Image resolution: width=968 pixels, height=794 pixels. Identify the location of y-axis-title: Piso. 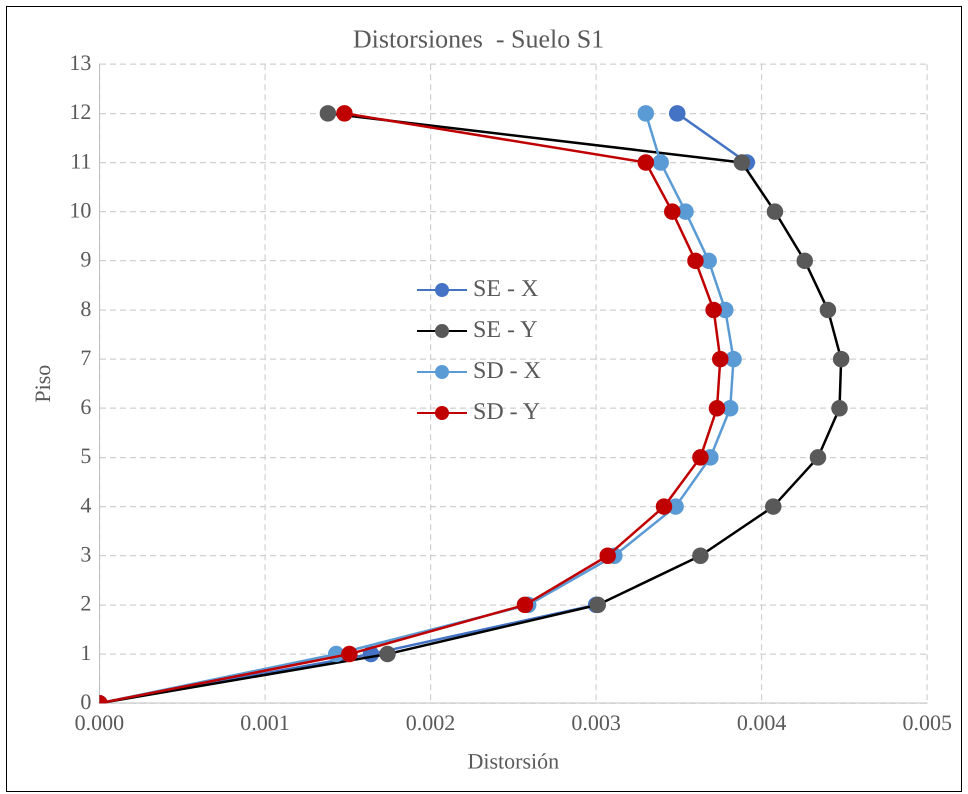
(42, 383).